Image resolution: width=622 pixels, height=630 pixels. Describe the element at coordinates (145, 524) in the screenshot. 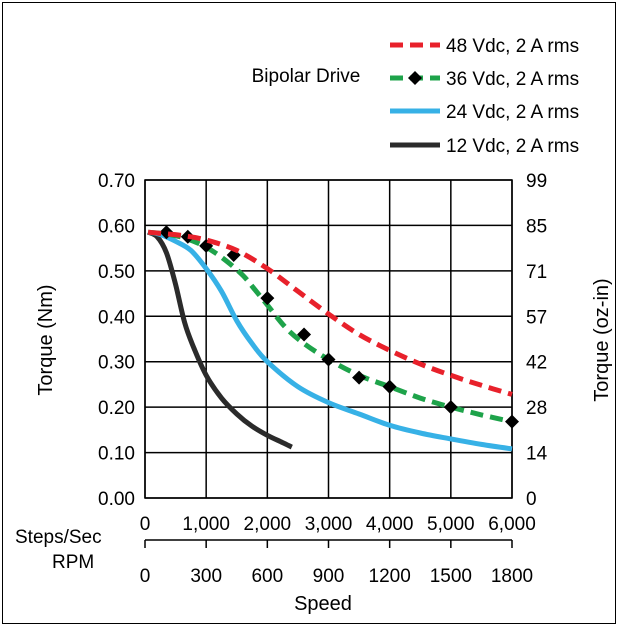

I see `steps-tick-label: 0` at that location.